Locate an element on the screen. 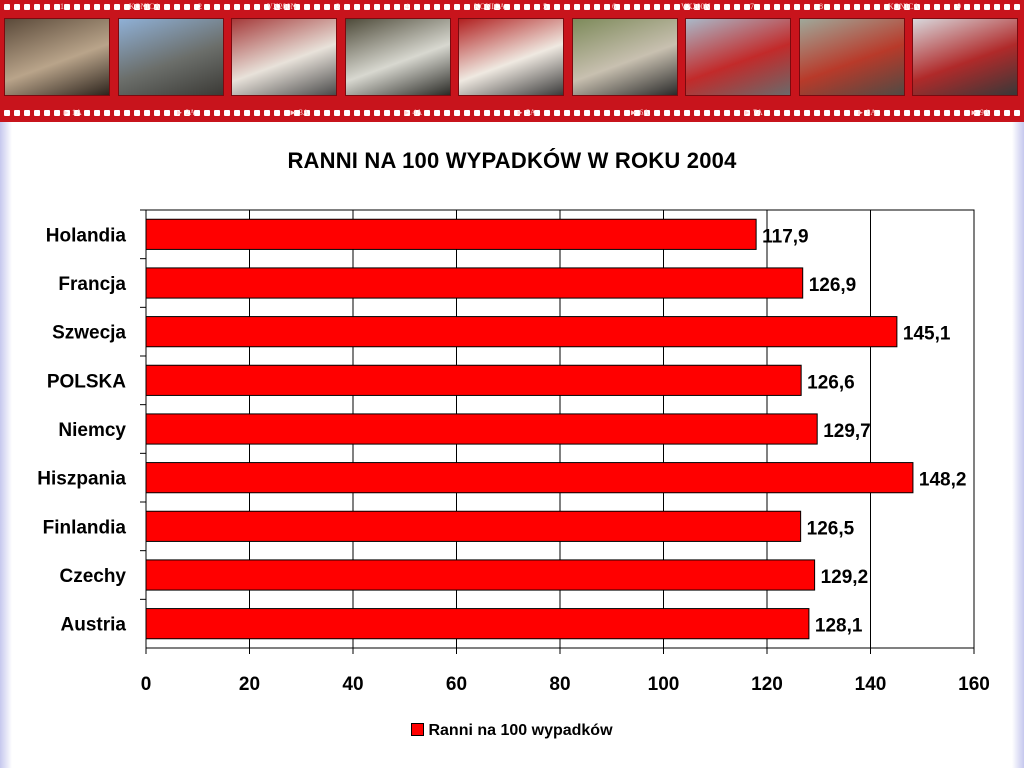  x-tick-label: 100 is located at coordinates (664, 684).